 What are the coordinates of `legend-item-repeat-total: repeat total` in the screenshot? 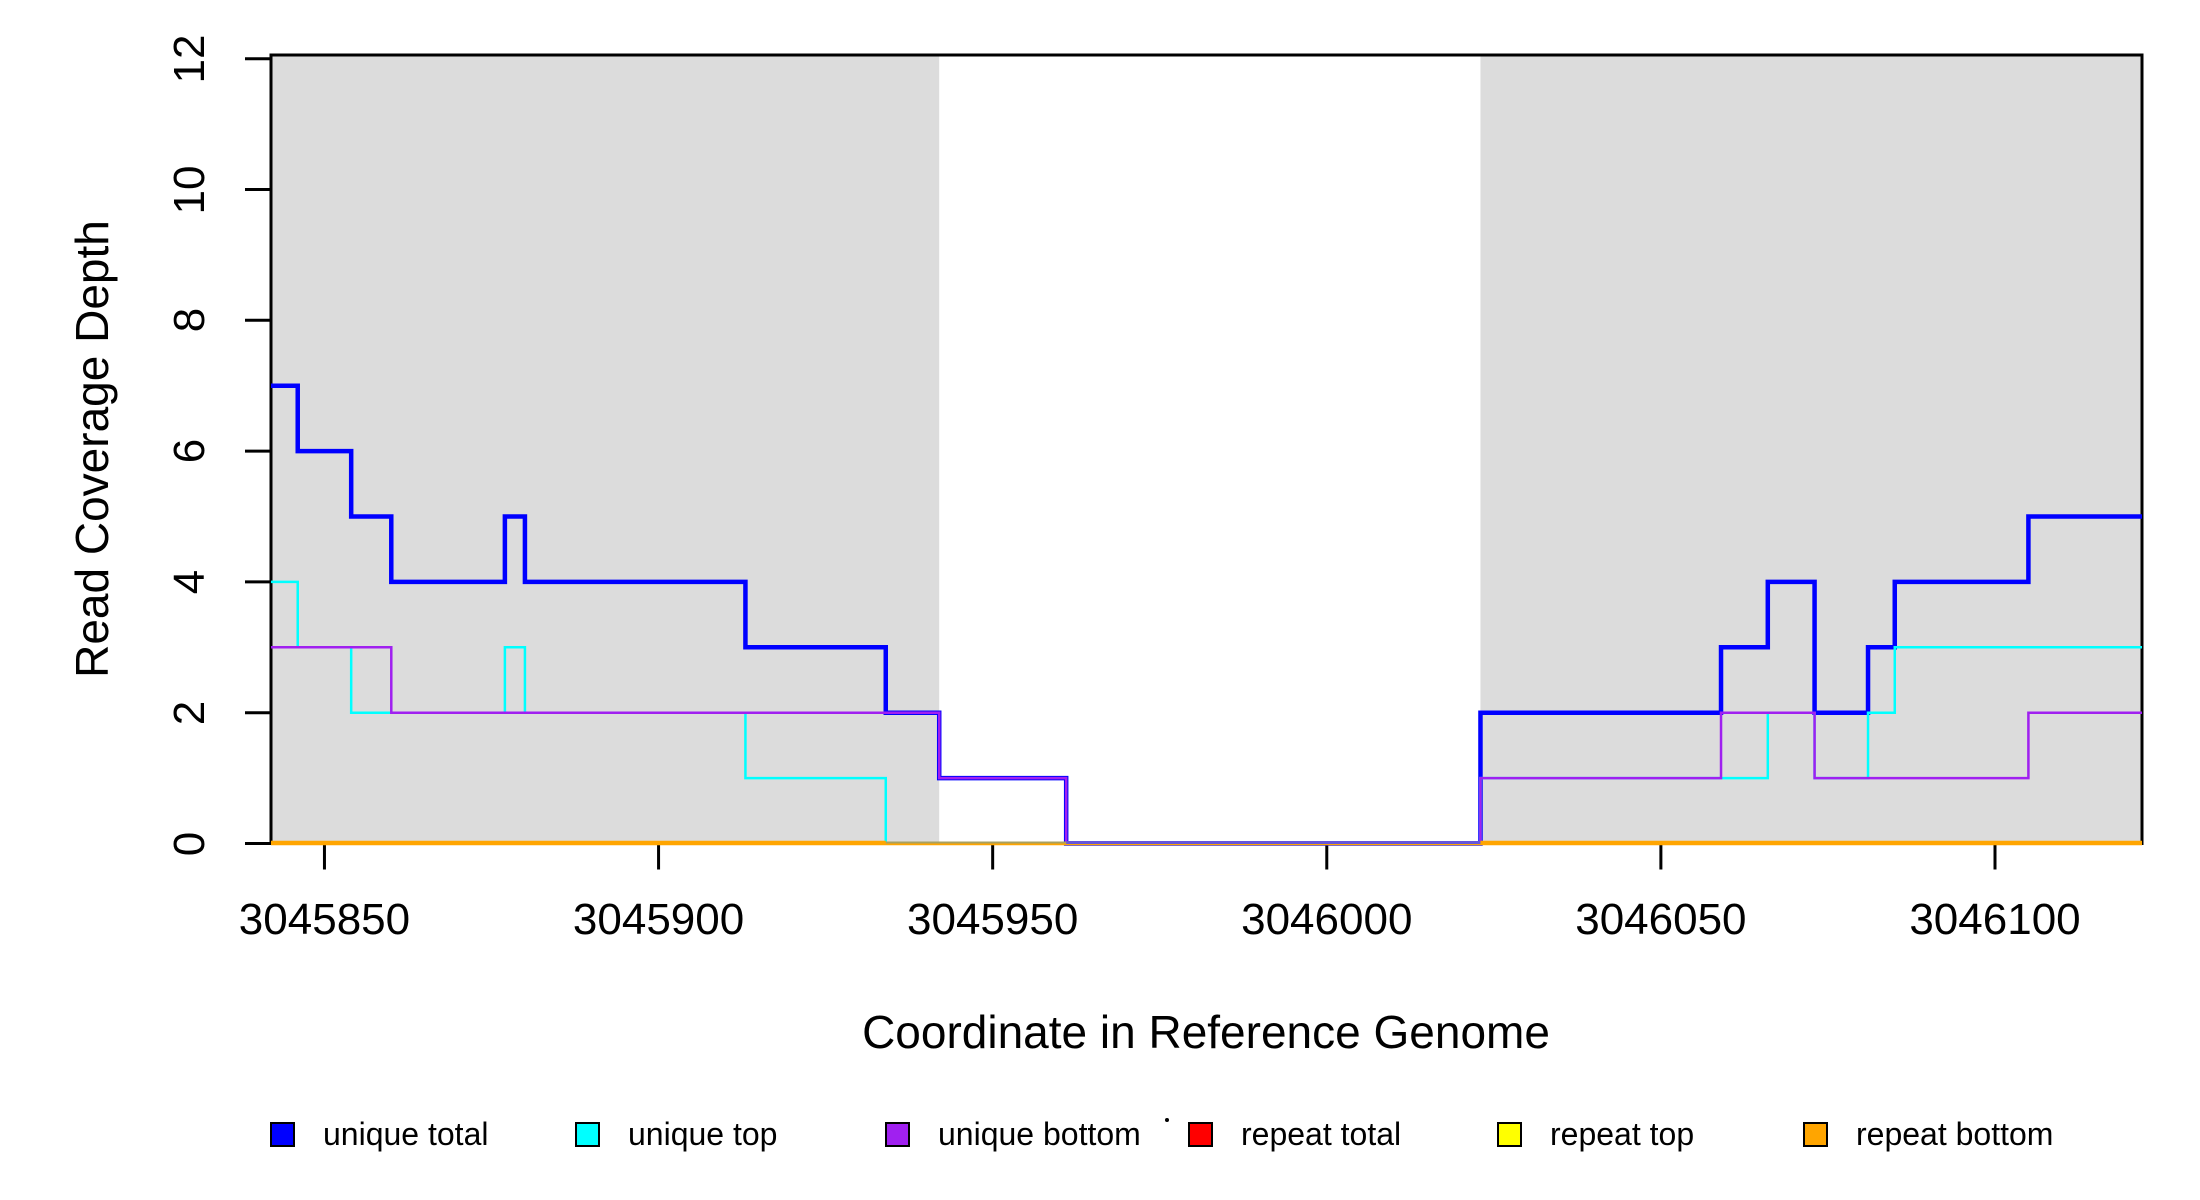 It's located at (1295, 1134).